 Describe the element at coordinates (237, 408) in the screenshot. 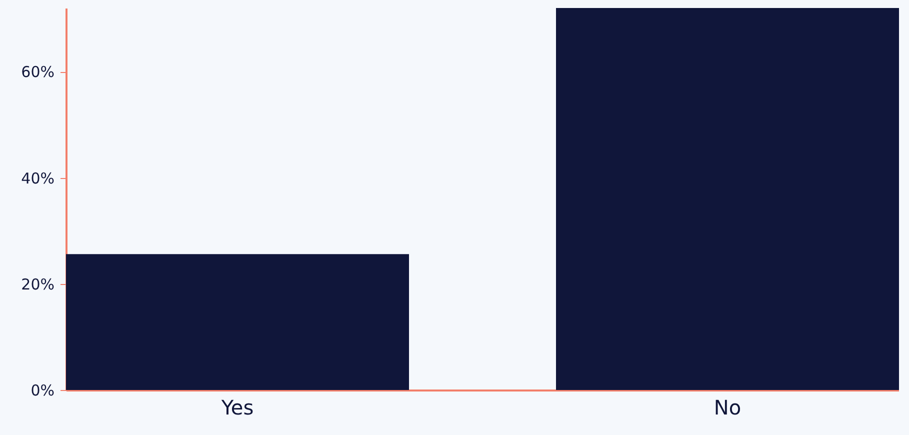

I see `x-tick-label: Yes` at that location.